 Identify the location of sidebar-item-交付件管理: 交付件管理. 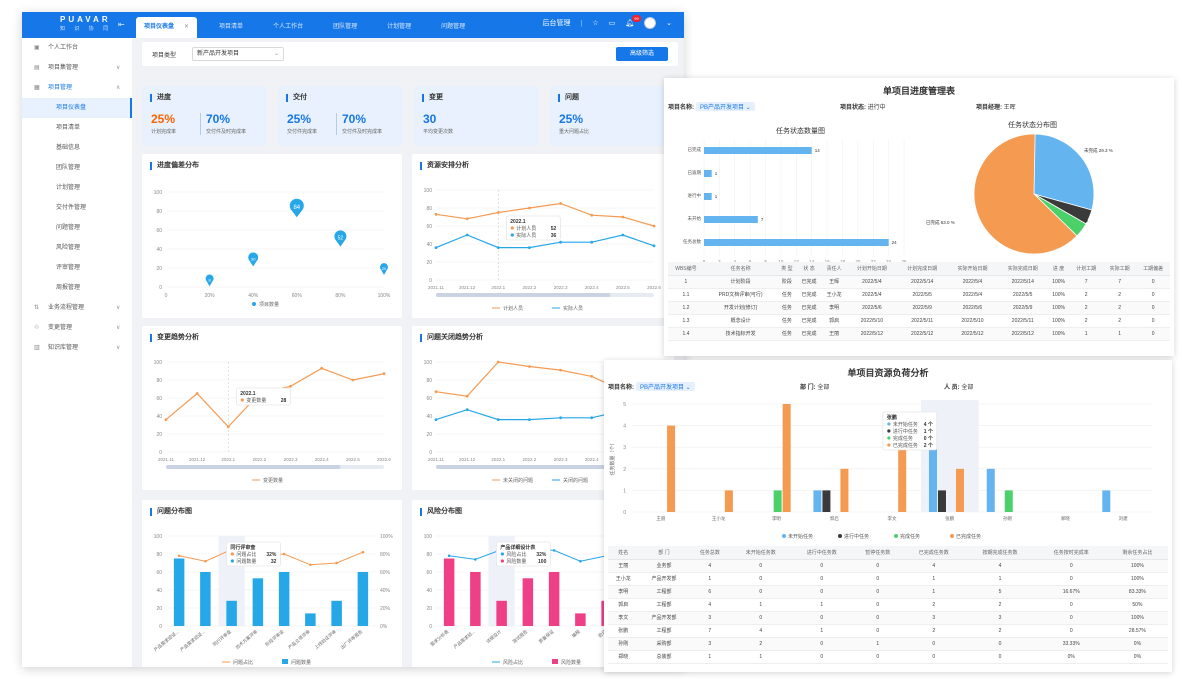
(77, 208).